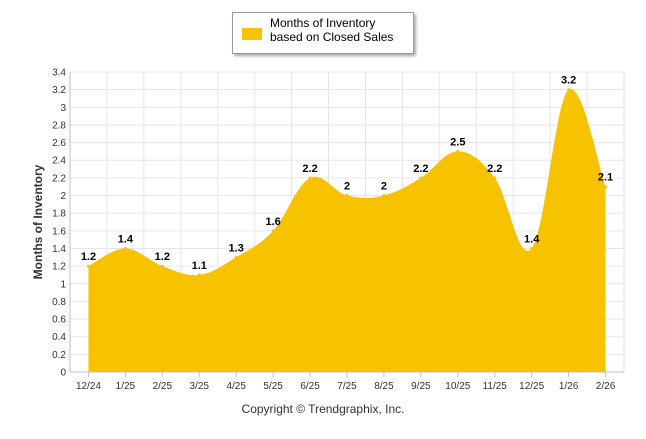 The height and width of the screenshot is (439, 646). Describe the element at coordinates (236, 386) in the screenshot. I see `x-tick-label: 4/25` at that location.